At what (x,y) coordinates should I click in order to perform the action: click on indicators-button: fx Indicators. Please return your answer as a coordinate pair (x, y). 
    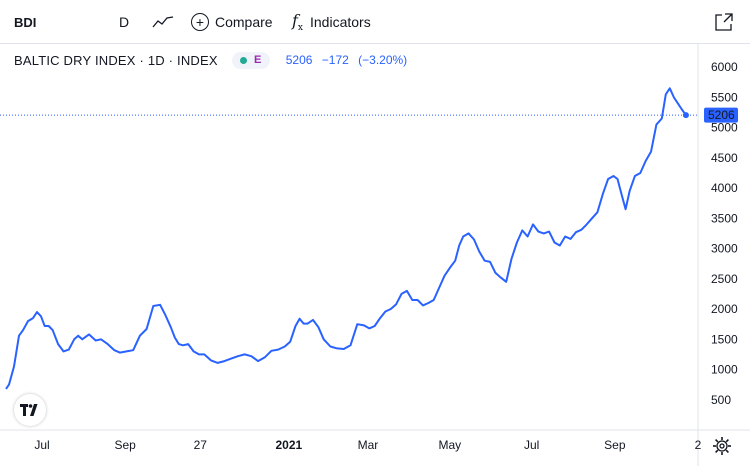
    Looking at the image, I should click on (331, 22).